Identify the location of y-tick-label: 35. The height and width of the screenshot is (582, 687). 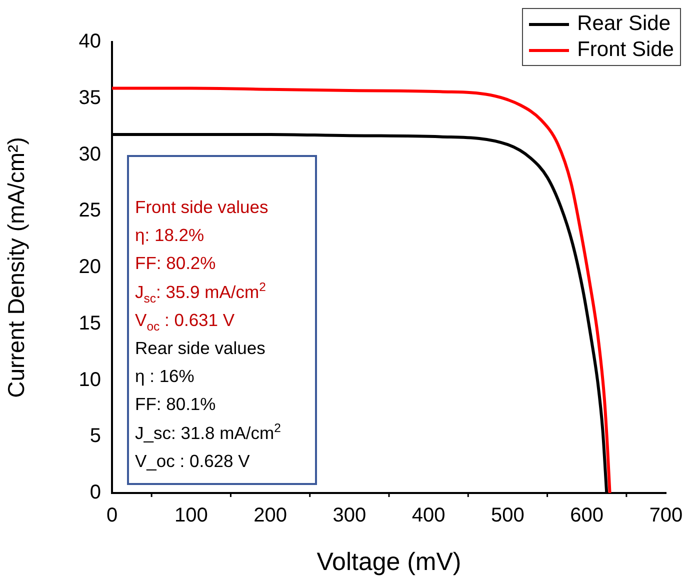
(89, 97).